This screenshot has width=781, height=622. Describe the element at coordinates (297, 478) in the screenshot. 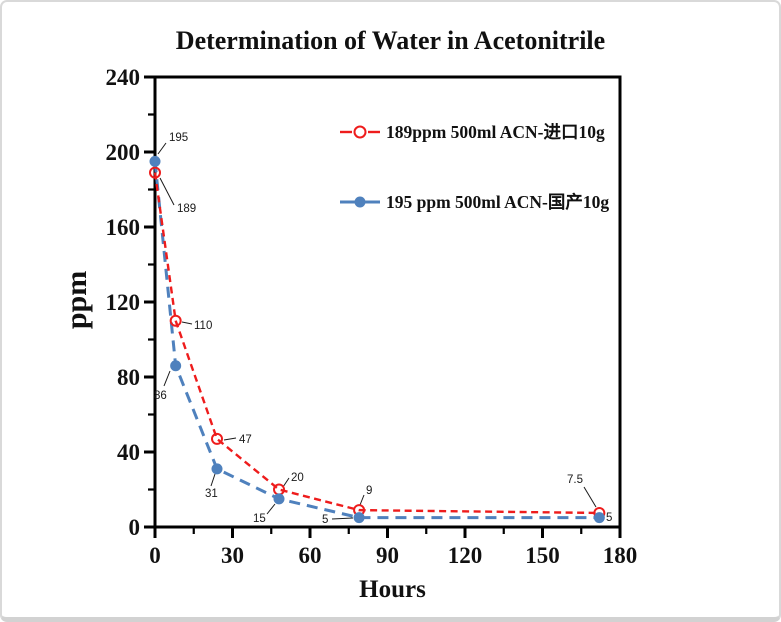

I see `point-label: 20` at that location.